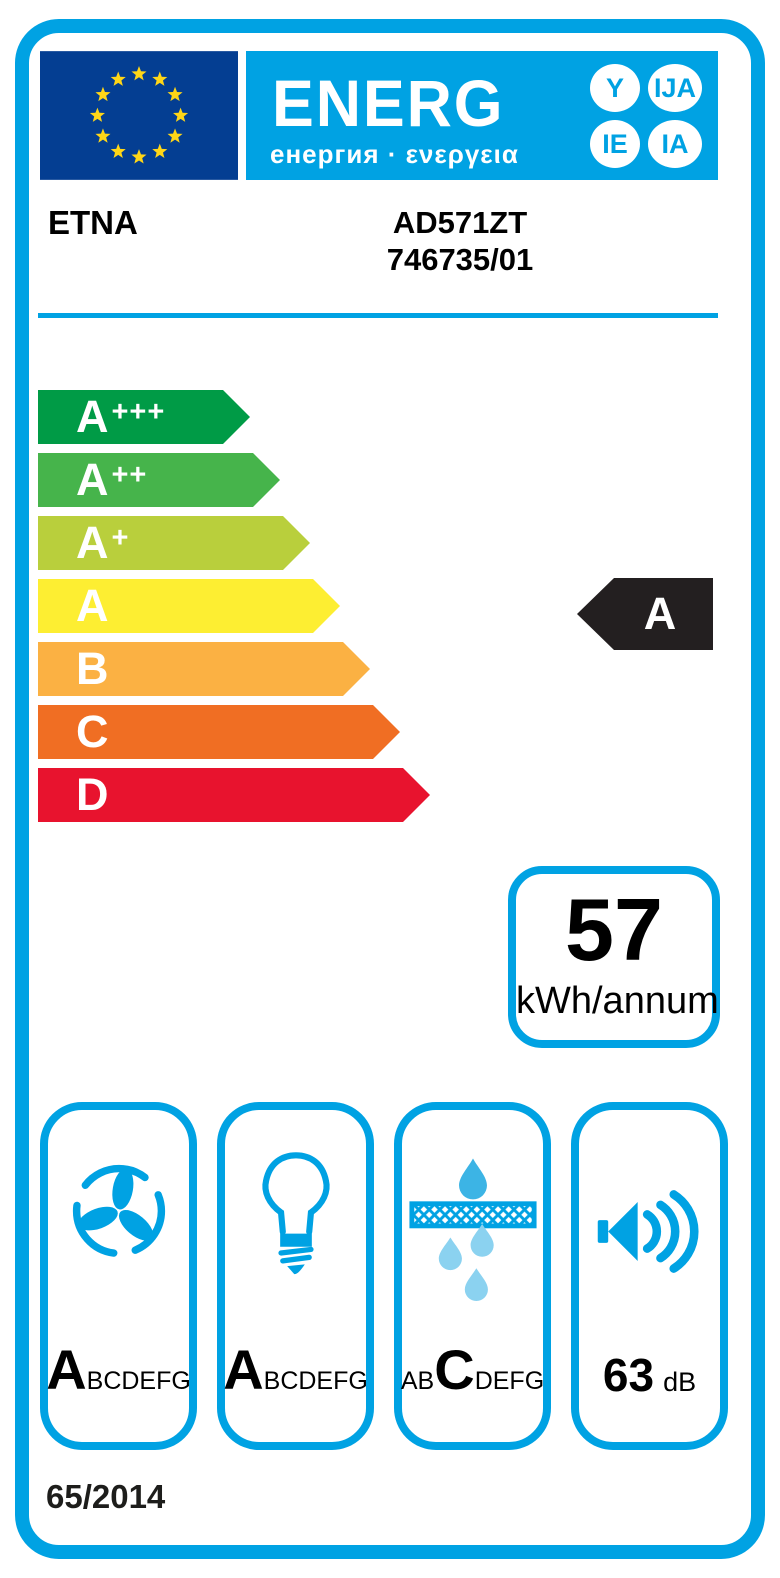 The width and height of the screenshot is (780, 1578). Describe the element at coordinates (649, 1276) in the screenshot. I see `metric-noise-level: 63 dB` at that location.